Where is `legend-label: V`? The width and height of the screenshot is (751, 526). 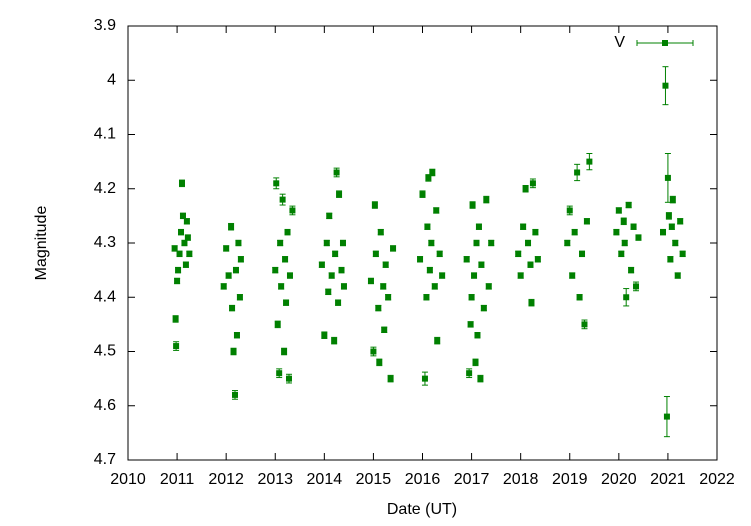 legend-label: V is located at coordinates (619, 42).